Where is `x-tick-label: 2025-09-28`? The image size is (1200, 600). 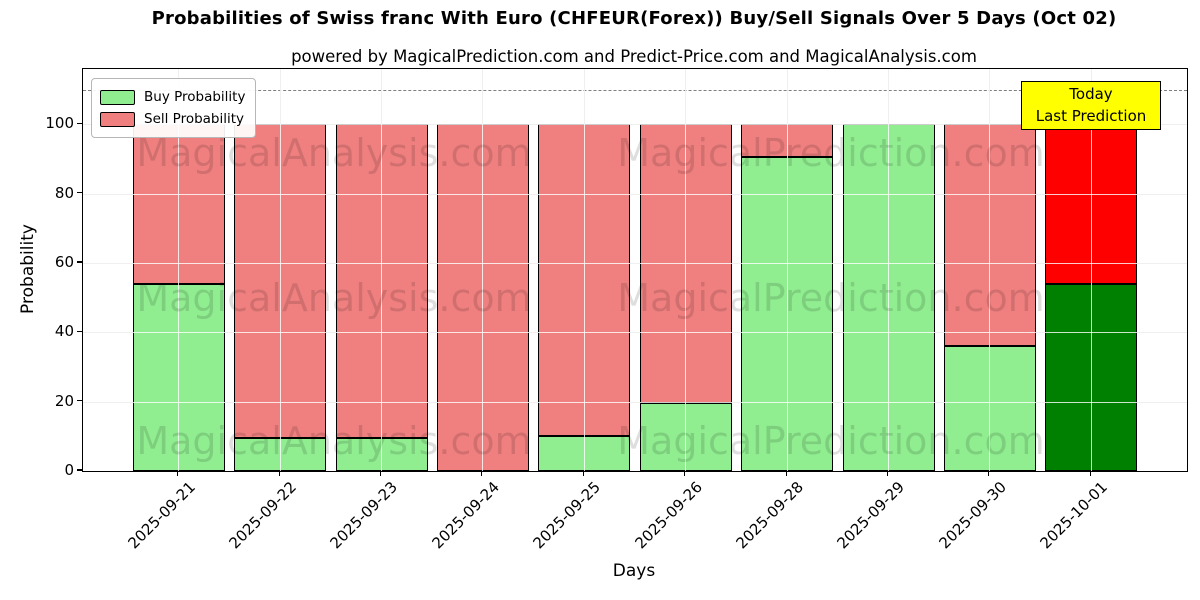
x-tick-label: 2025-09-28 is located at coordinates (769, 515).